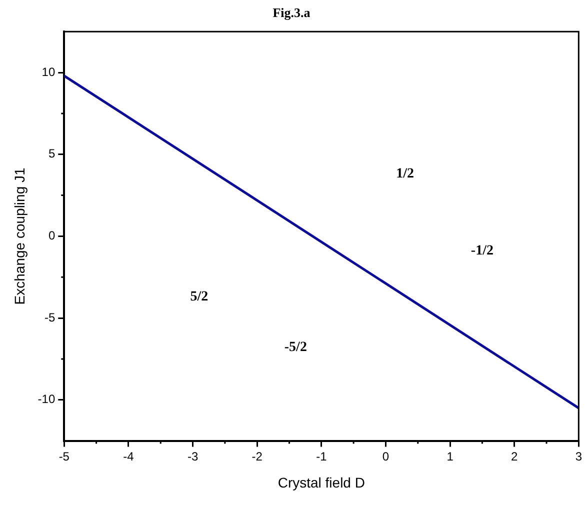  I want to click on annotation: -1/2, so click(482, 251).